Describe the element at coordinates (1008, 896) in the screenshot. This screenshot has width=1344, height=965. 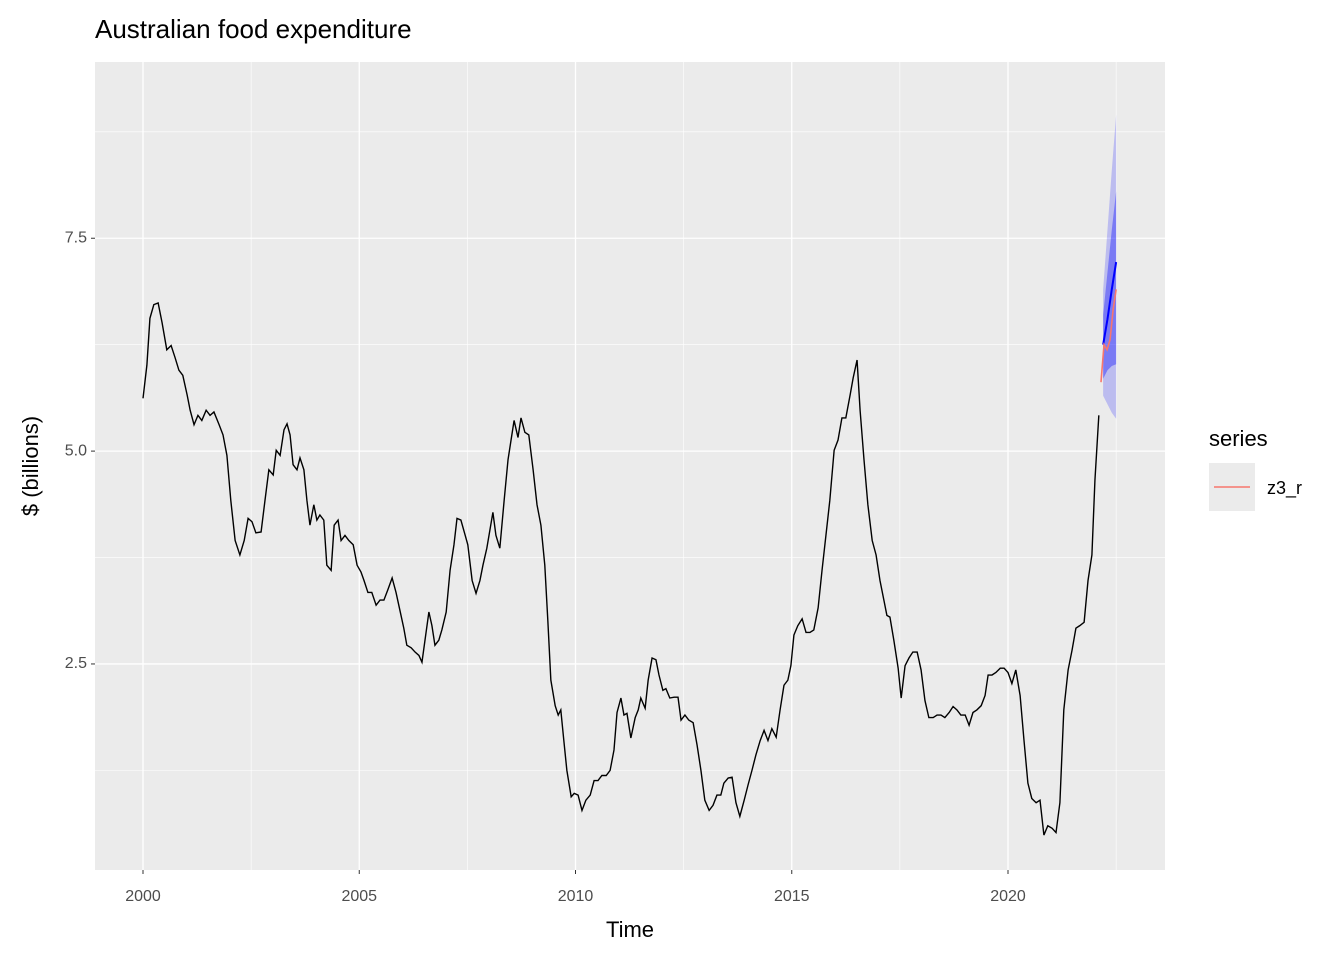
I see `x-tick-label: 2020` at that location.